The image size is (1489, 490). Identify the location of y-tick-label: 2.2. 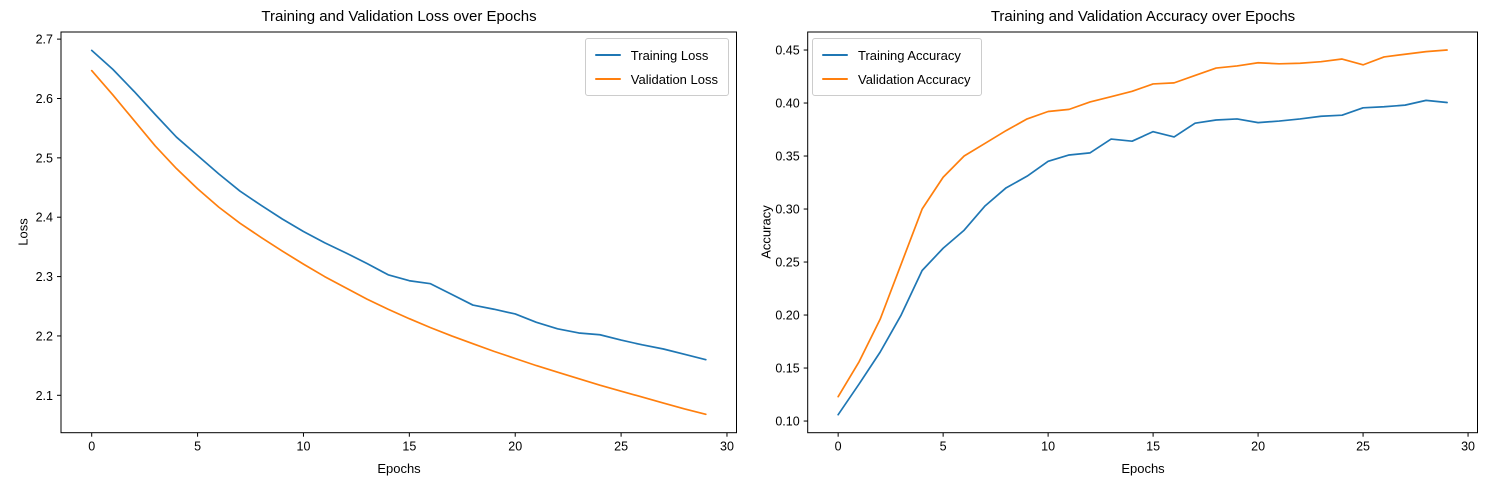
(44, 336).